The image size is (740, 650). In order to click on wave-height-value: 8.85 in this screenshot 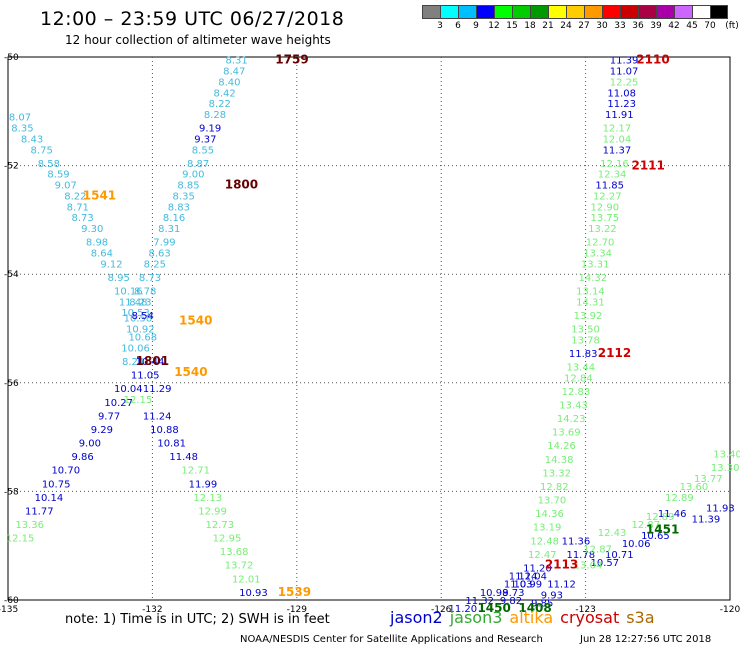, I will do `click(188, 186)`.